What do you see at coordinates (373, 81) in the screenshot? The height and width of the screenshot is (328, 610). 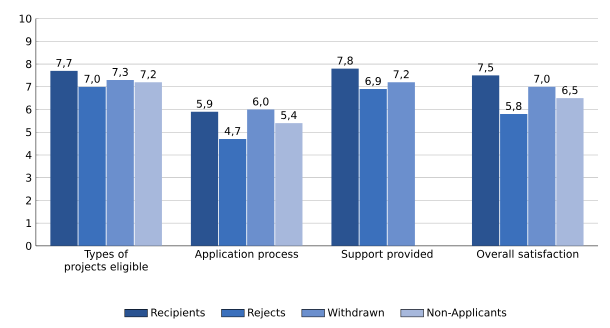 I see `data-label: 6,9` at bounding box center [373, 81].